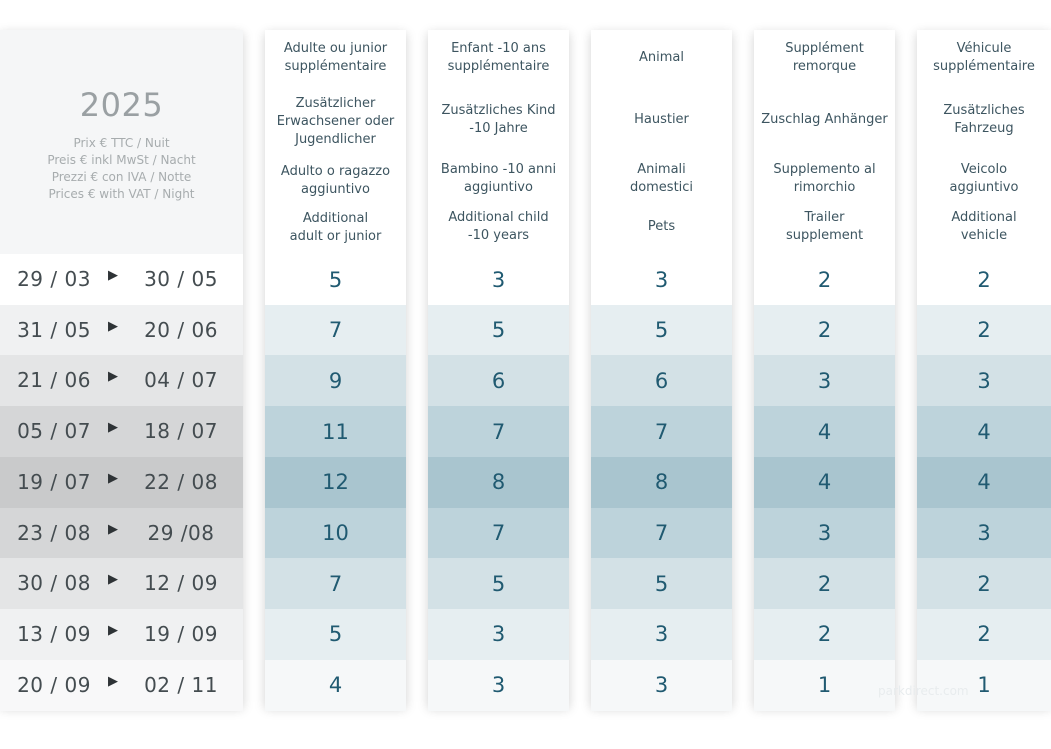 Image resolution: width=1051 pixels, height=749 pixels. What do you see at coordinates (121, 279) in the screenshot?
I see `period-row: 29 / 03 ▶ 30 / 05` at bounding box center [121, 279].